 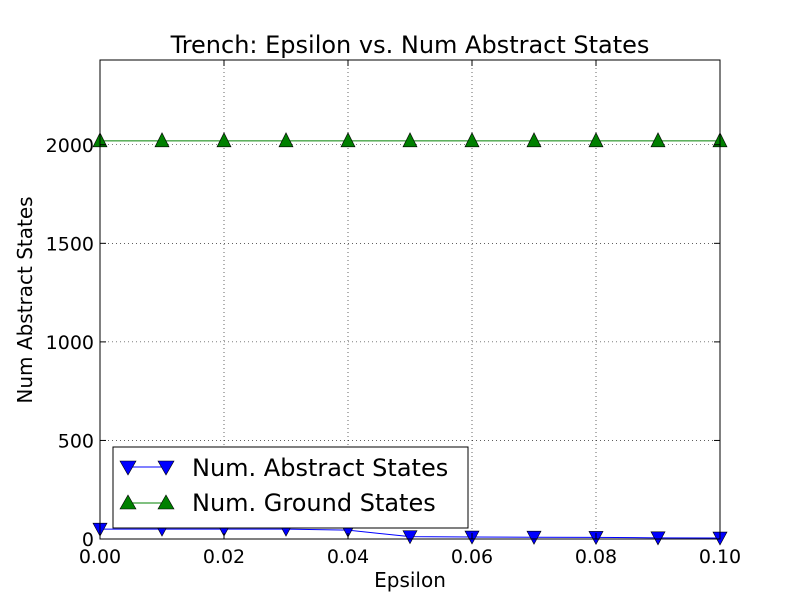 I want to click on legend-marker-ground, so click(x=128, y=502).